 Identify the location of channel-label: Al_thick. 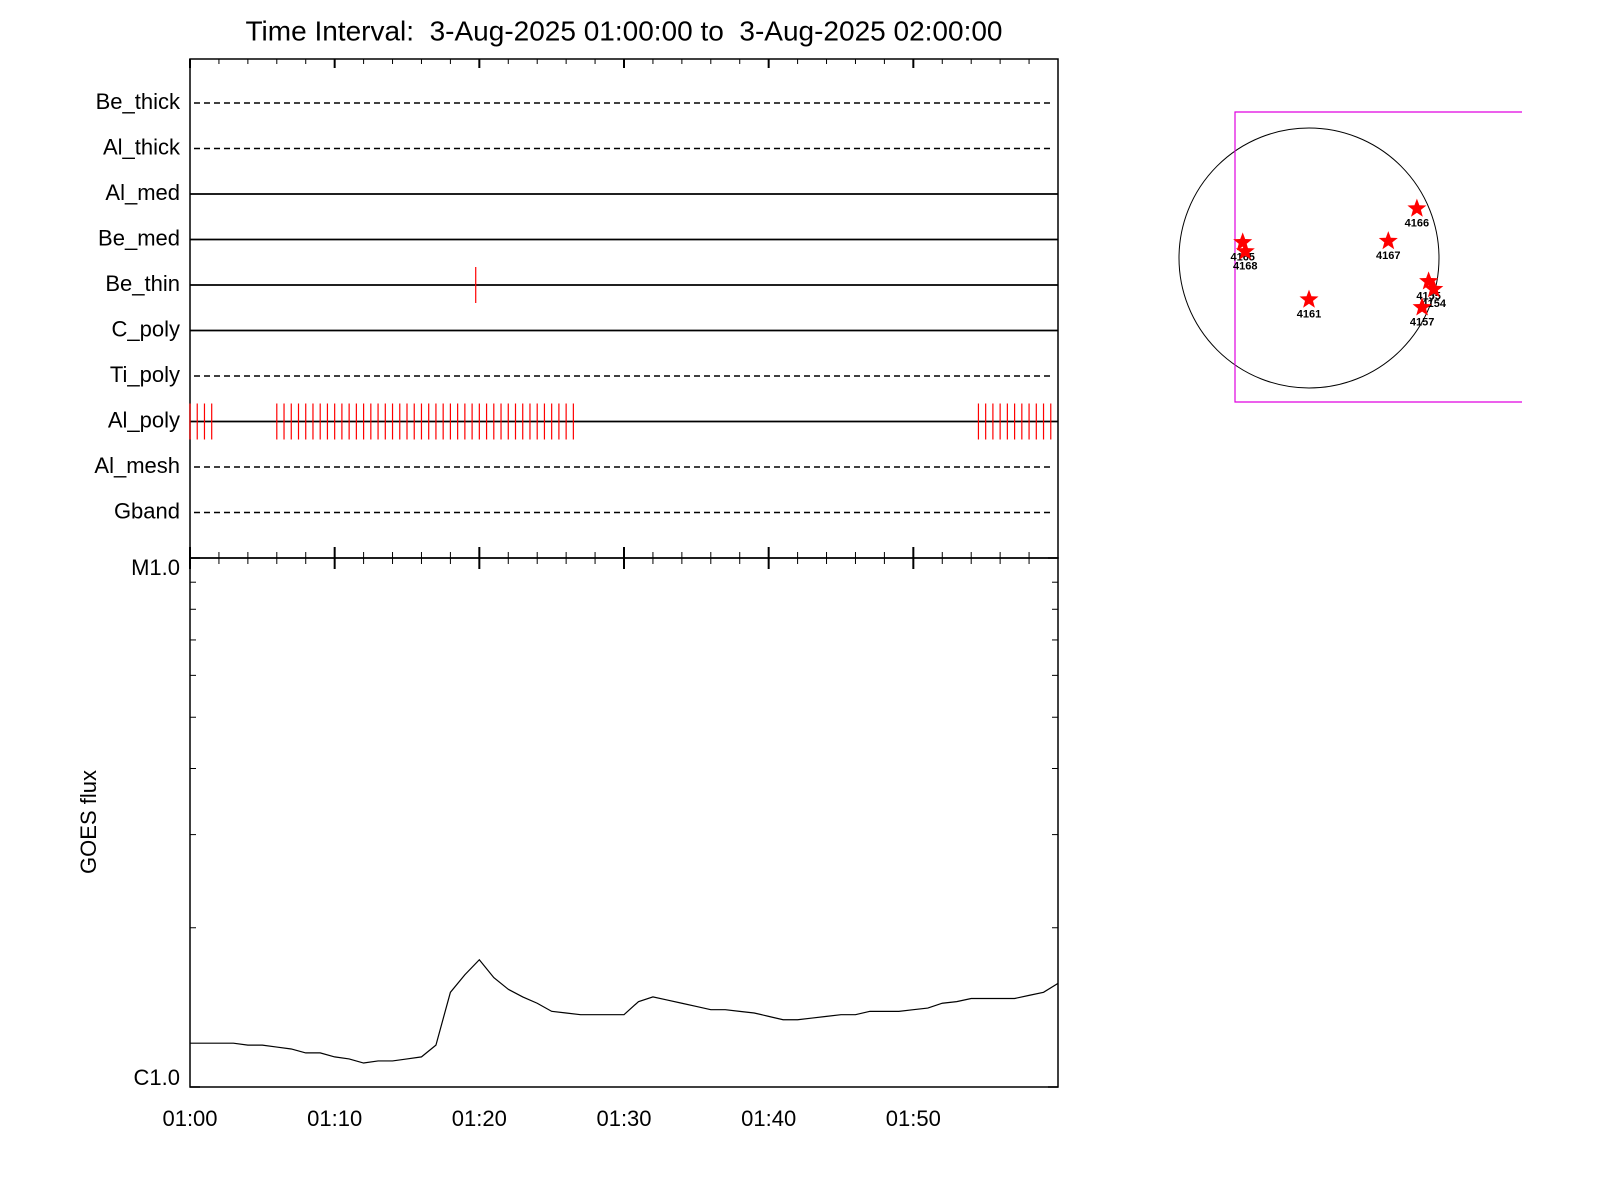
(142, 146).